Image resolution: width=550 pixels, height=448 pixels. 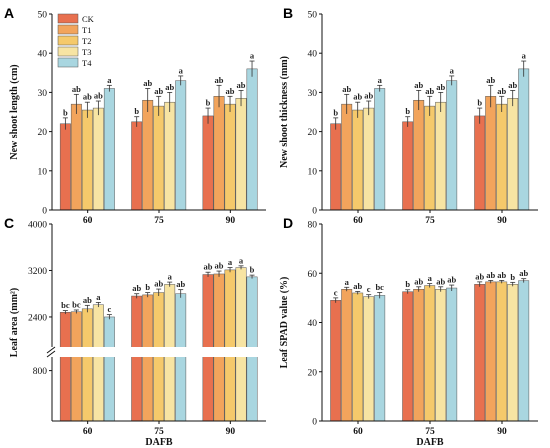 What do you see at coordinates (68, 51) in the screenshot?
I see `legend-swatch-t3` at bounding box center [68, 51].